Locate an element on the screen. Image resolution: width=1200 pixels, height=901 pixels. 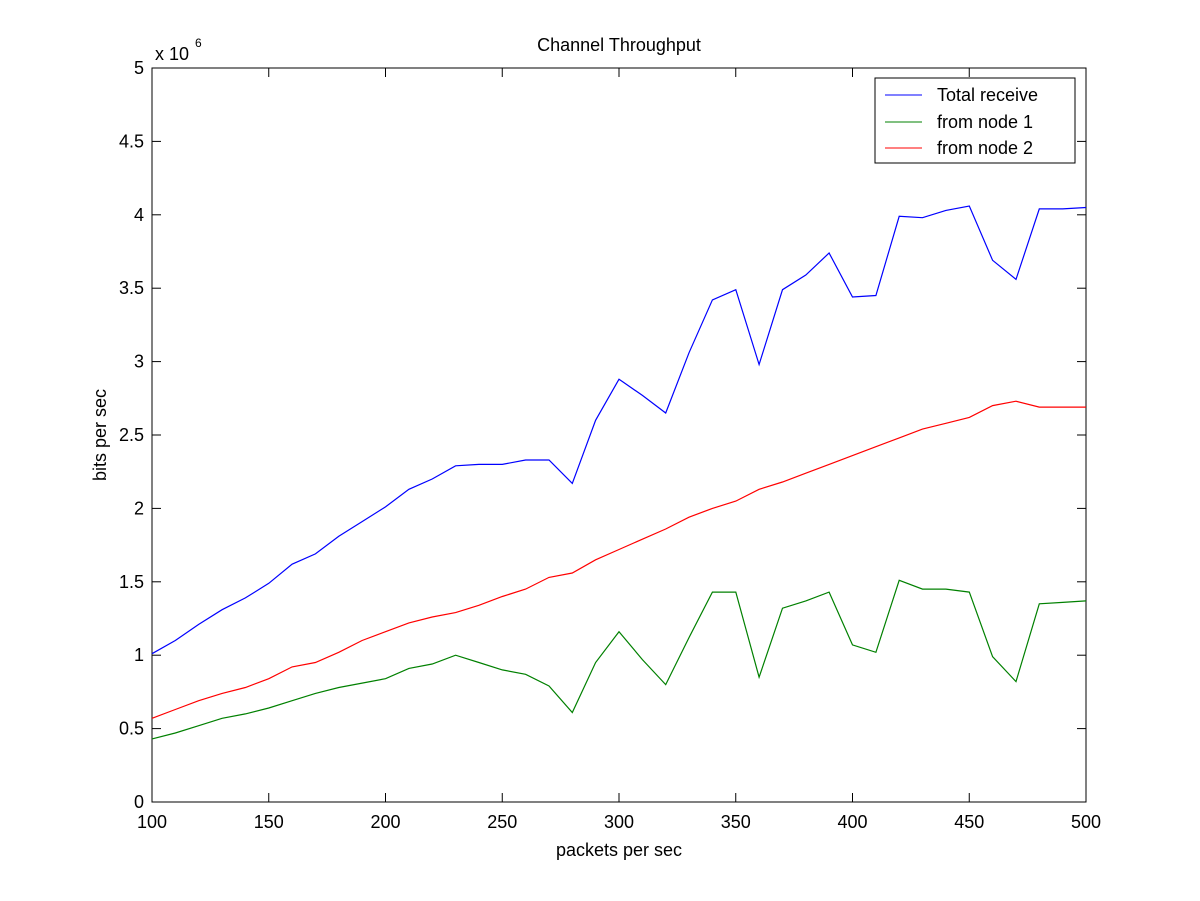
x-tick-label: 250 is located at coordinates (502, 822).